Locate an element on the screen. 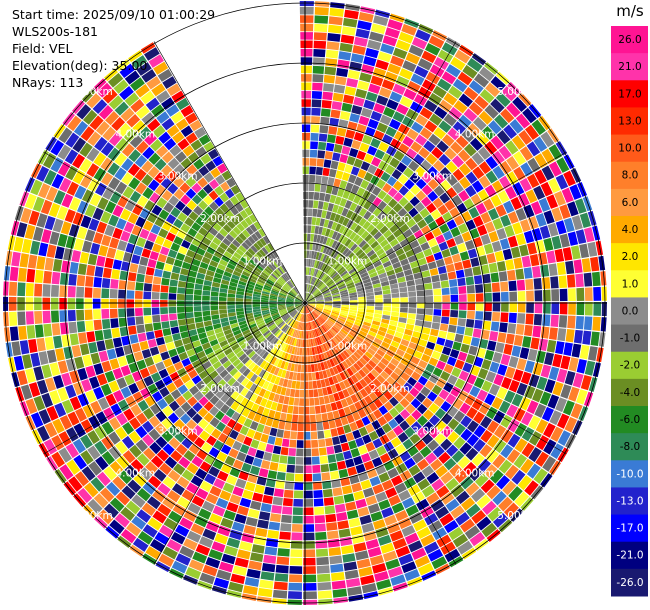 This screenshot has width=650, height=610. range-ring-label: 3.00km is located at coordinates (432, 177).